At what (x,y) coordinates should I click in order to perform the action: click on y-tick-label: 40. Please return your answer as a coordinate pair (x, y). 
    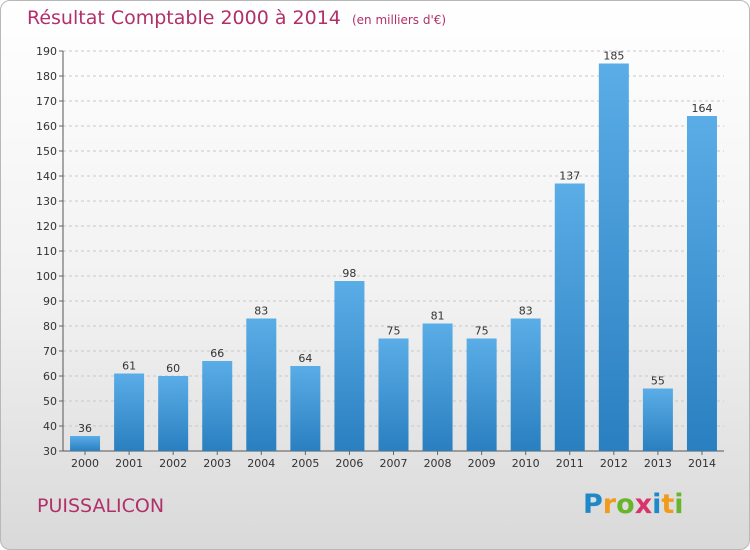
    Looking at the image, I should click on (50, 426).